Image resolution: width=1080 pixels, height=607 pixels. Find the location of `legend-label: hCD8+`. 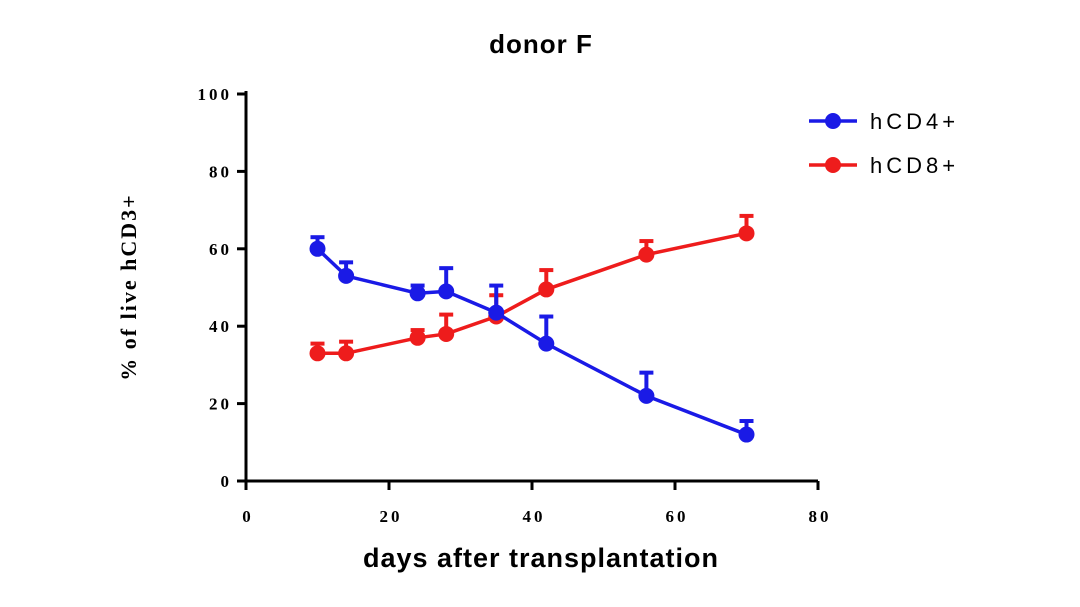

legend-label: hCD8+ is located at coordinates (914, 165).